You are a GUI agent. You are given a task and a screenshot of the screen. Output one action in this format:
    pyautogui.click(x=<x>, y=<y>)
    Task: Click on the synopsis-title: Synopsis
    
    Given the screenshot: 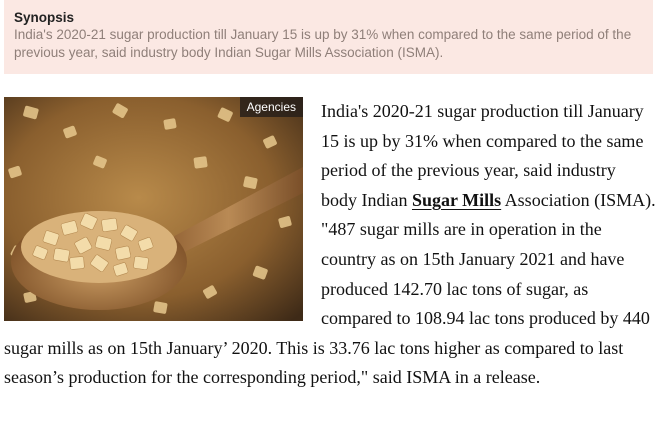 What is the action you would take?
    pyautogui.click(x=44, y=17)
    